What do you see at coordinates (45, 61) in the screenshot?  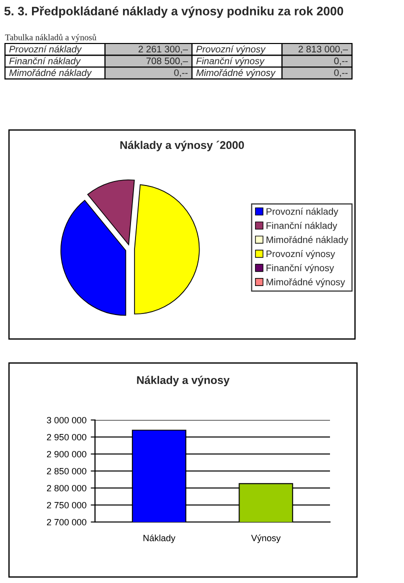 I see `text: Finanční náklady` at bounding box center [45, 61].